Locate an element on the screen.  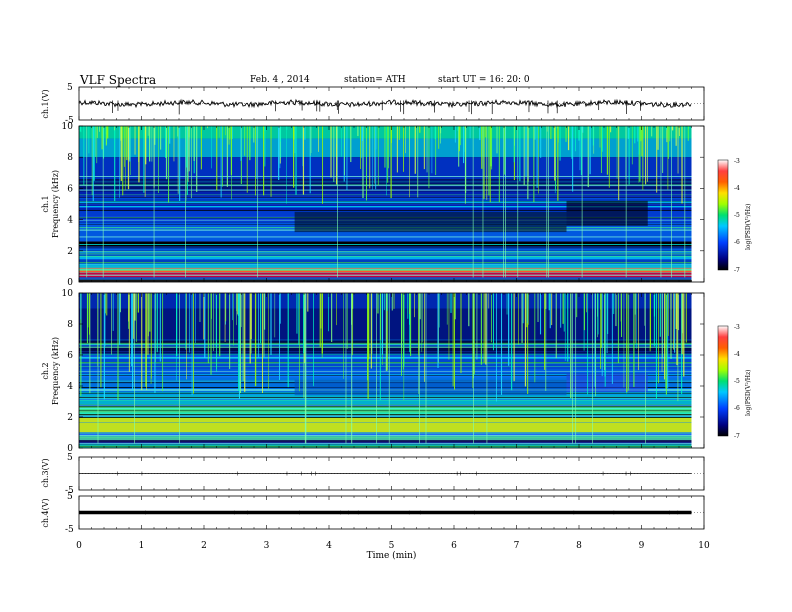
colorbar-ch1-scale is located at coordinates (723, 215).